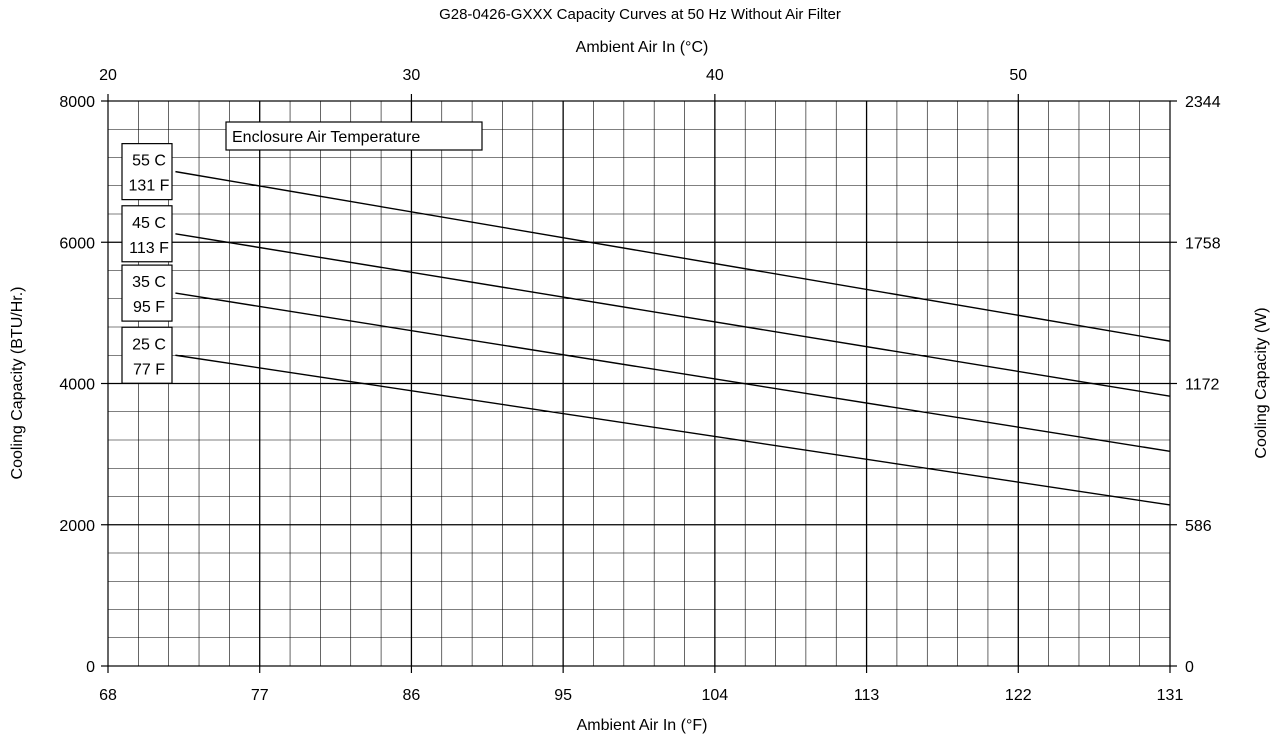  Describe the element at coordinates (77, 102) in the screenshot. I see `y-tick-label: 8000` at that location.